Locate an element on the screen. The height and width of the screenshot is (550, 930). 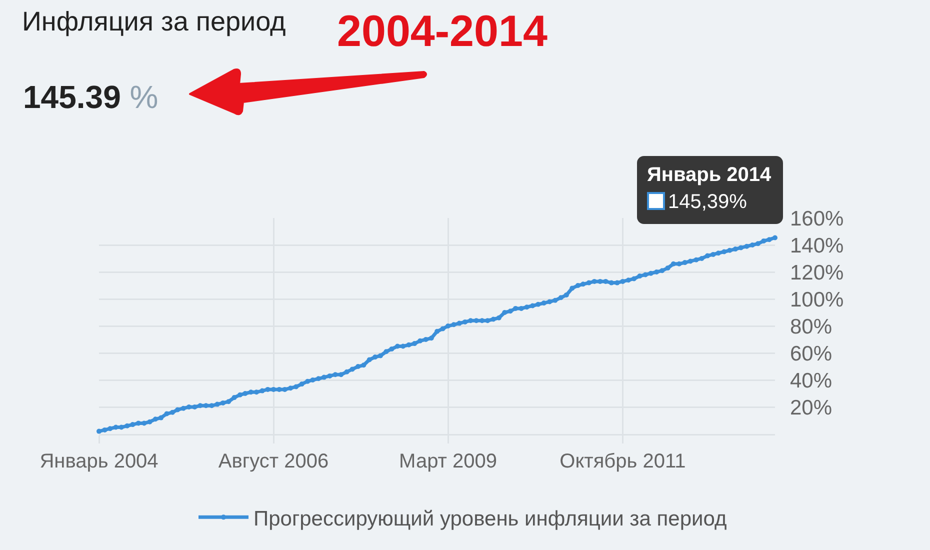
x-tick-label: Август 2006 is located at coordinates (273, 461).